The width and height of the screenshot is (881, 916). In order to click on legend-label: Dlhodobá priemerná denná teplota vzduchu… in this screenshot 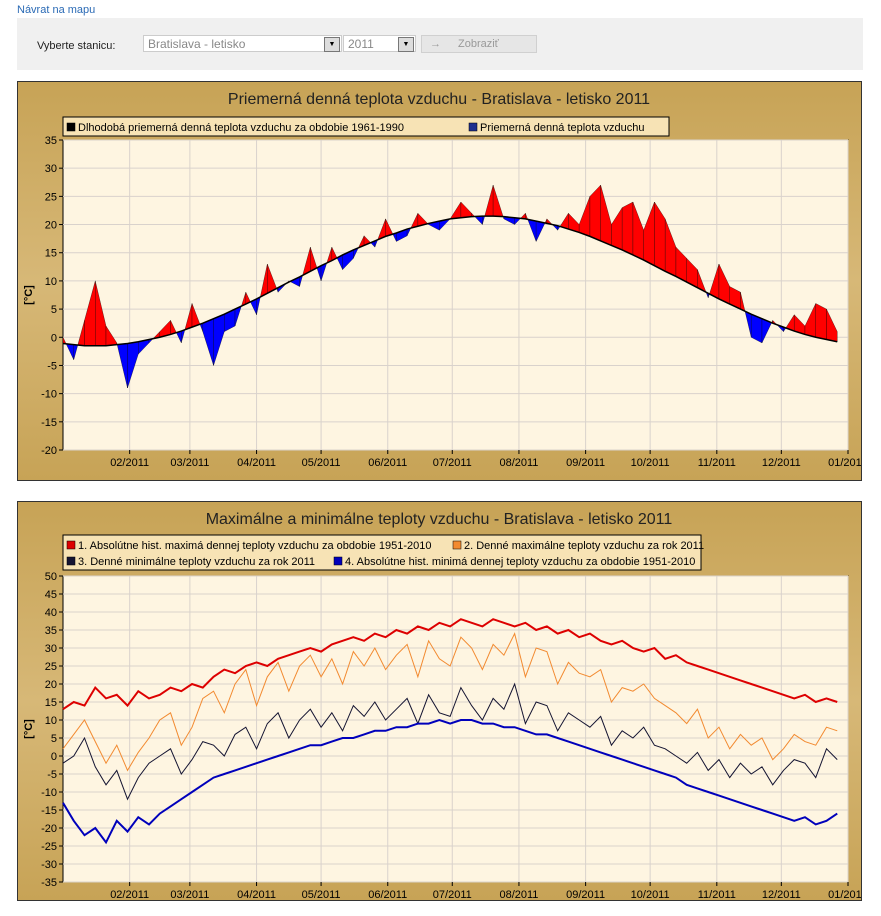, I will do `click(241, 128)`.